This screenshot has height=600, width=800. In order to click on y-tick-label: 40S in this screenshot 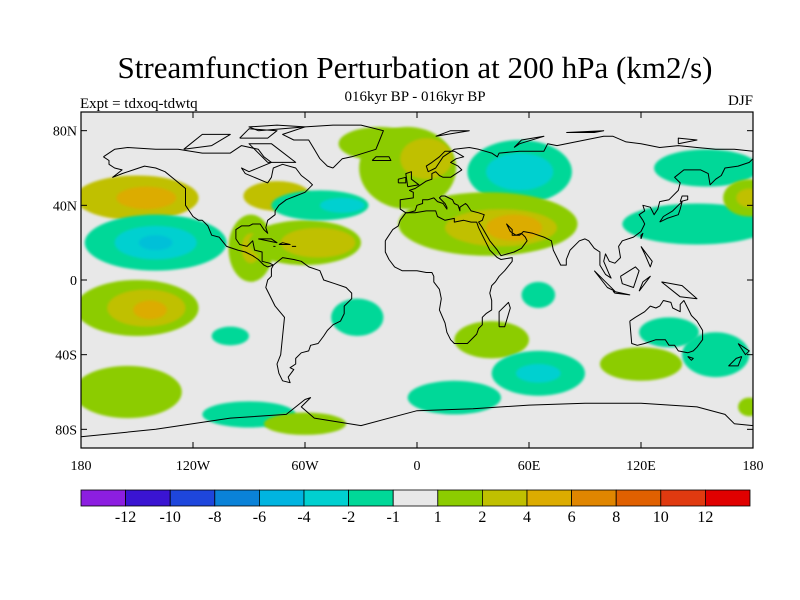, I will do `click(66, 356)`.